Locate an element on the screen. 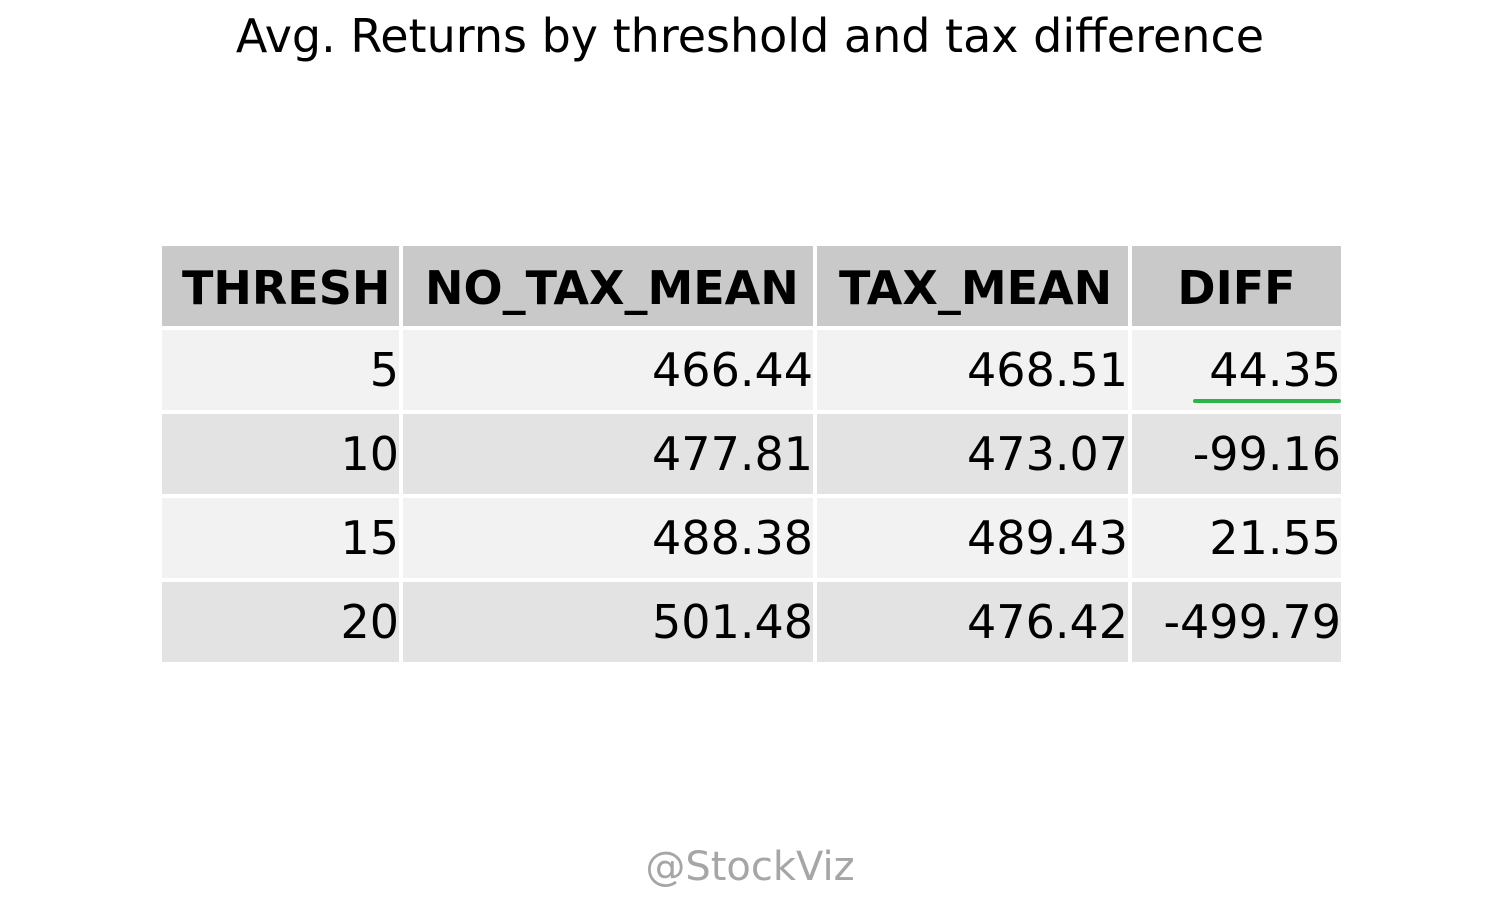  cell-thresh: 10 is located at coordinates (280, 454).